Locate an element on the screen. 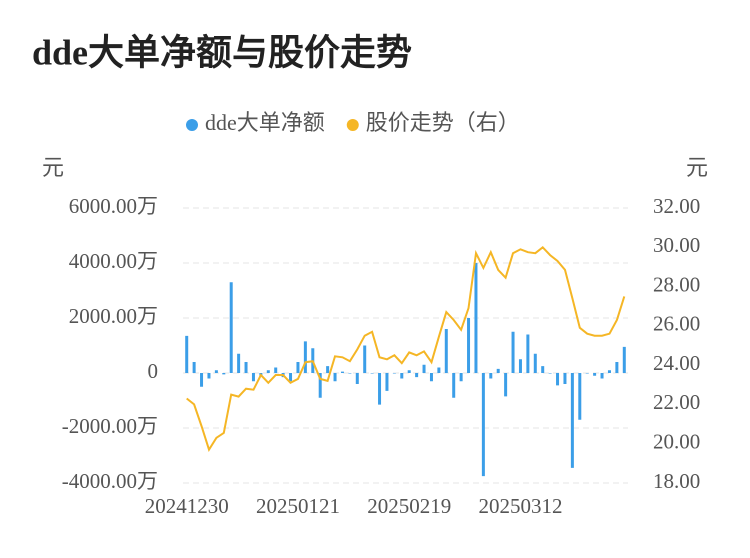 Image resolution: width=750 pixels, height=558 pixels. x-tick-label: 20241230 is located at coordinates (187, 506).